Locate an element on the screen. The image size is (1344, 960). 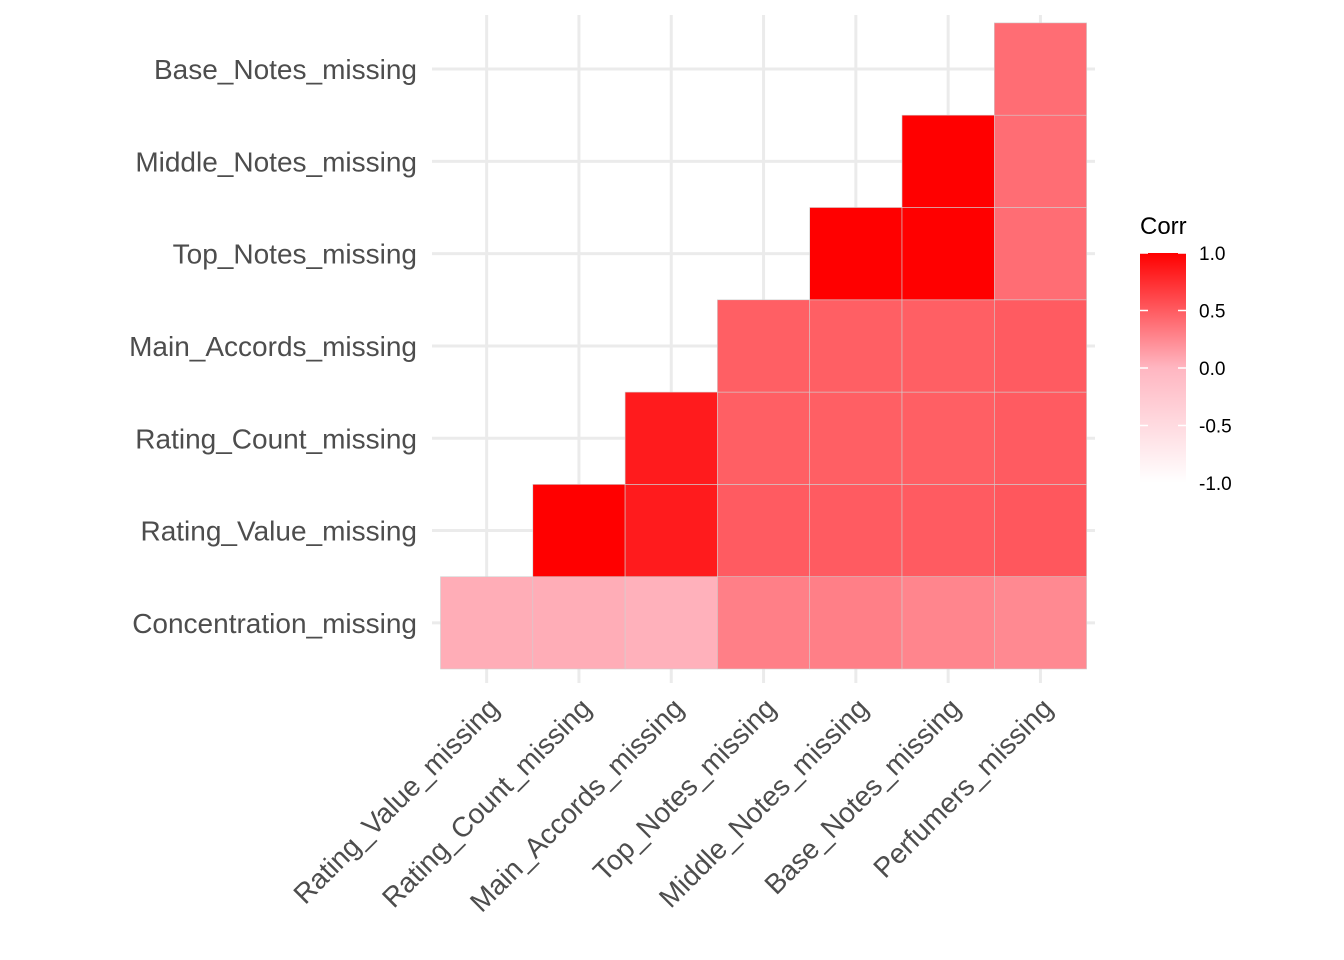
y-tick-label: Main_Accords_missing is located at coordinates (273, 346).